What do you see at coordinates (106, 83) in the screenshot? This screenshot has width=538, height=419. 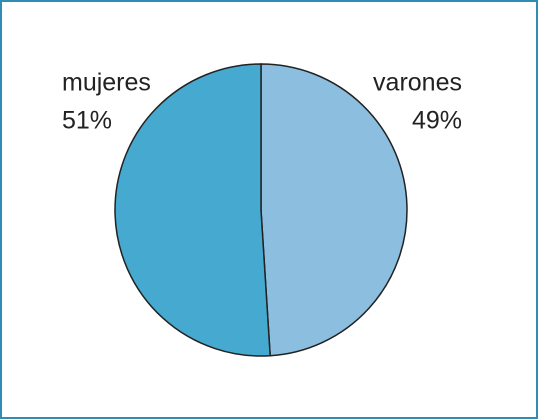 I see `slice-label: mujeres` at bounding box center [106, 83].